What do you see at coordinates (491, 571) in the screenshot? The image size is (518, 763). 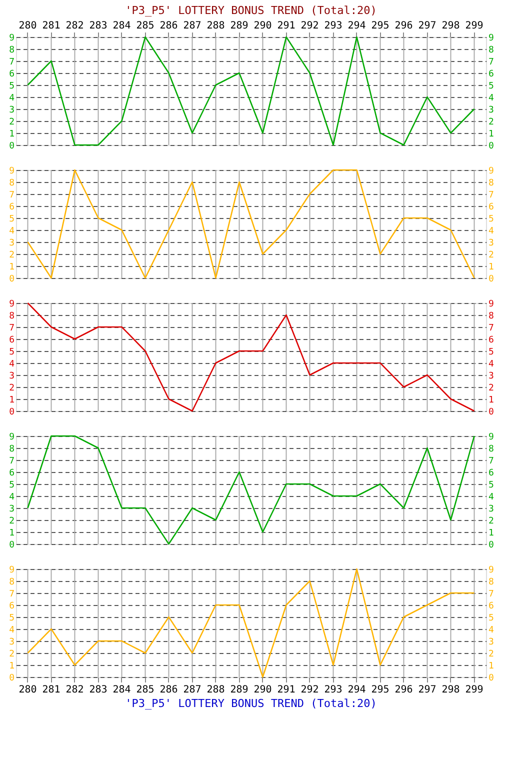 I see `y2-tick-label: 9` at bounding box center [491, 571].